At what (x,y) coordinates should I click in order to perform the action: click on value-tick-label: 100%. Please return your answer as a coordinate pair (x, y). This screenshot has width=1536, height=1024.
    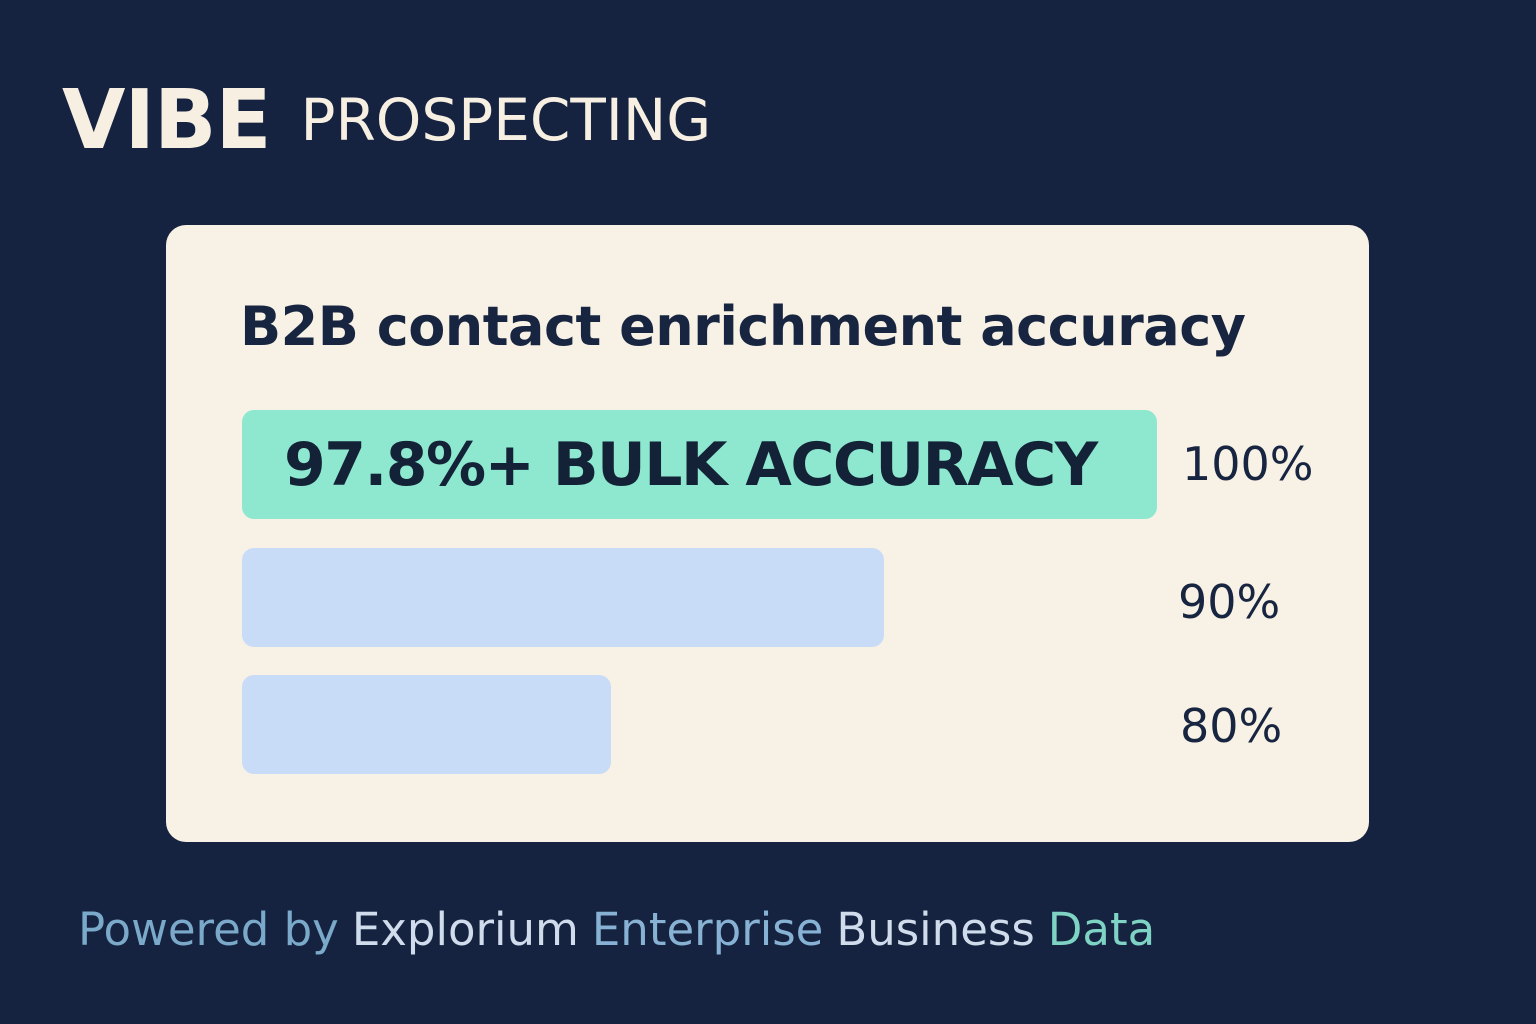
    Looking at the image, I should click on (1248, 464).